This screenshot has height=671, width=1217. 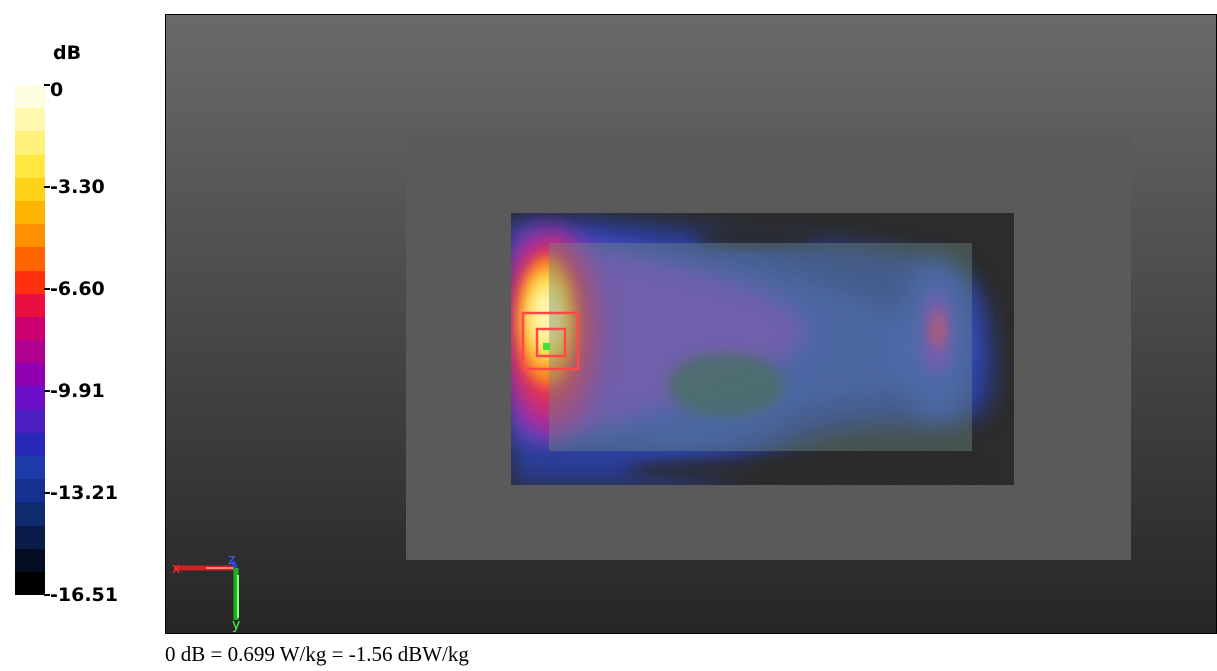 I want to click on colorbar-tick-label: -6.60, so click(x=77, y=288).